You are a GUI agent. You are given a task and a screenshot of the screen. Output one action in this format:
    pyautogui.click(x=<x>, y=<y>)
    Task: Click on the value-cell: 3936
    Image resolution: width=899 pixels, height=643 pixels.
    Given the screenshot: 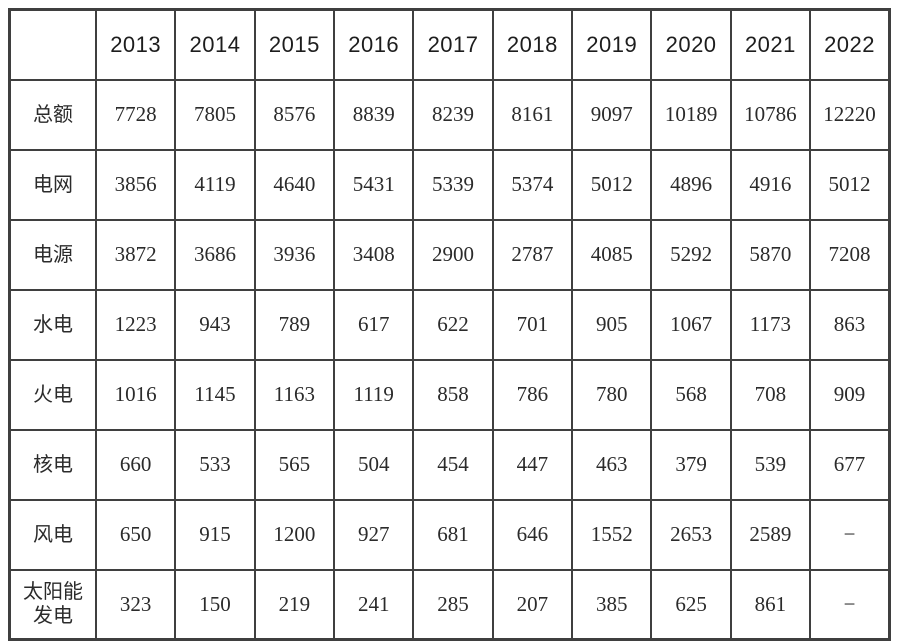 What is the action you would take?
    pyautogui.click(x=294, y=254)
    